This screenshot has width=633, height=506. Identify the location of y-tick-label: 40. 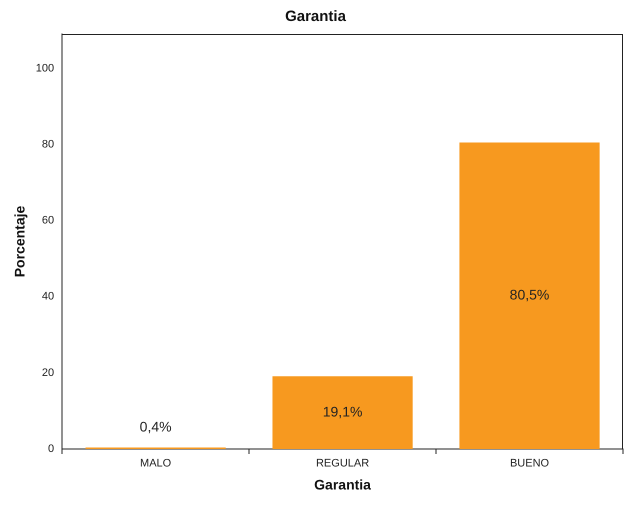
(48, 296).